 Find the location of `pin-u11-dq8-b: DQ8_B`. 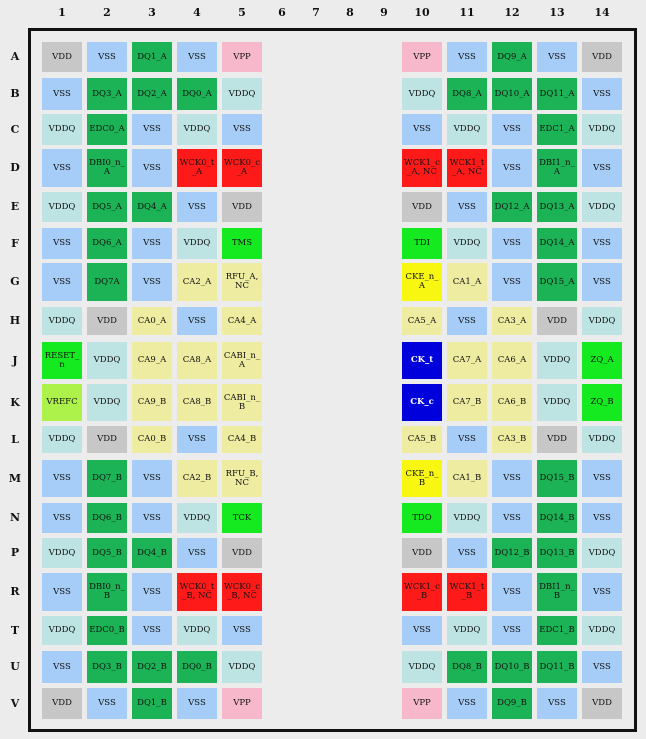

pin-u11-dq8-b: DQ8_B is located at coordinates (467, 667).